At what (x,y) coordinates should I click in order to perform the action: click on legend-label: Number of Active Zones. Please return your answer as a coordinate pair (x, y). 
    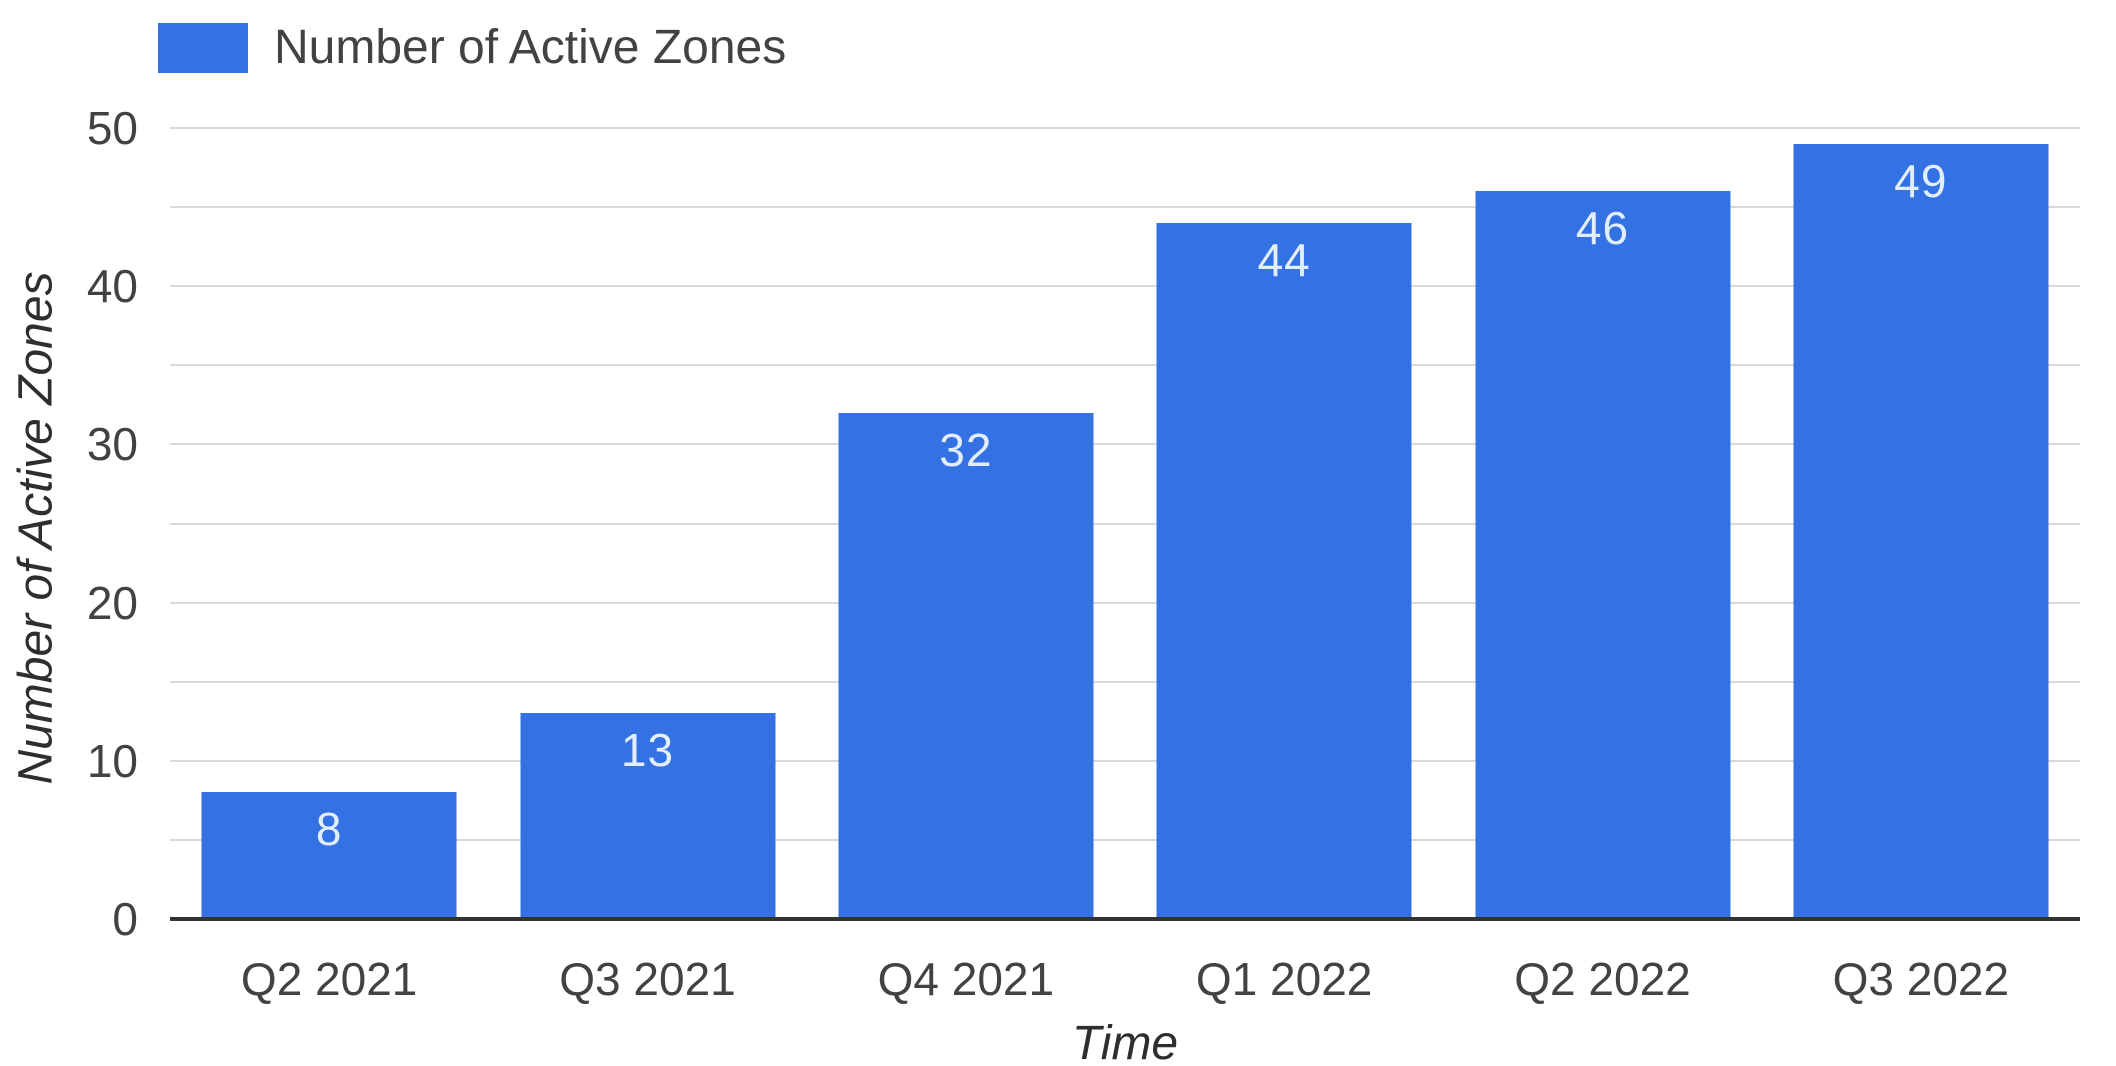
    Looking at the image, I should click on (530, 47).